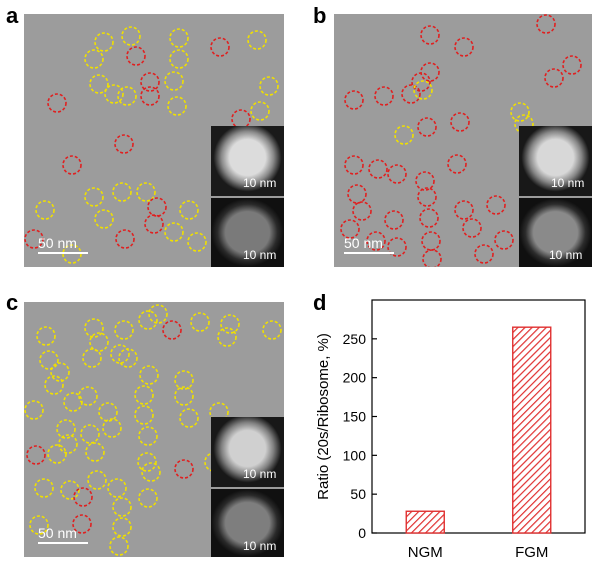 The width and height of the screenshot is (600, 565). What do you see at coordinates (260, 474) in the screenshot?
I see `inset-scale-label-top-c: 10 nm` at bounding box center [260, 474].